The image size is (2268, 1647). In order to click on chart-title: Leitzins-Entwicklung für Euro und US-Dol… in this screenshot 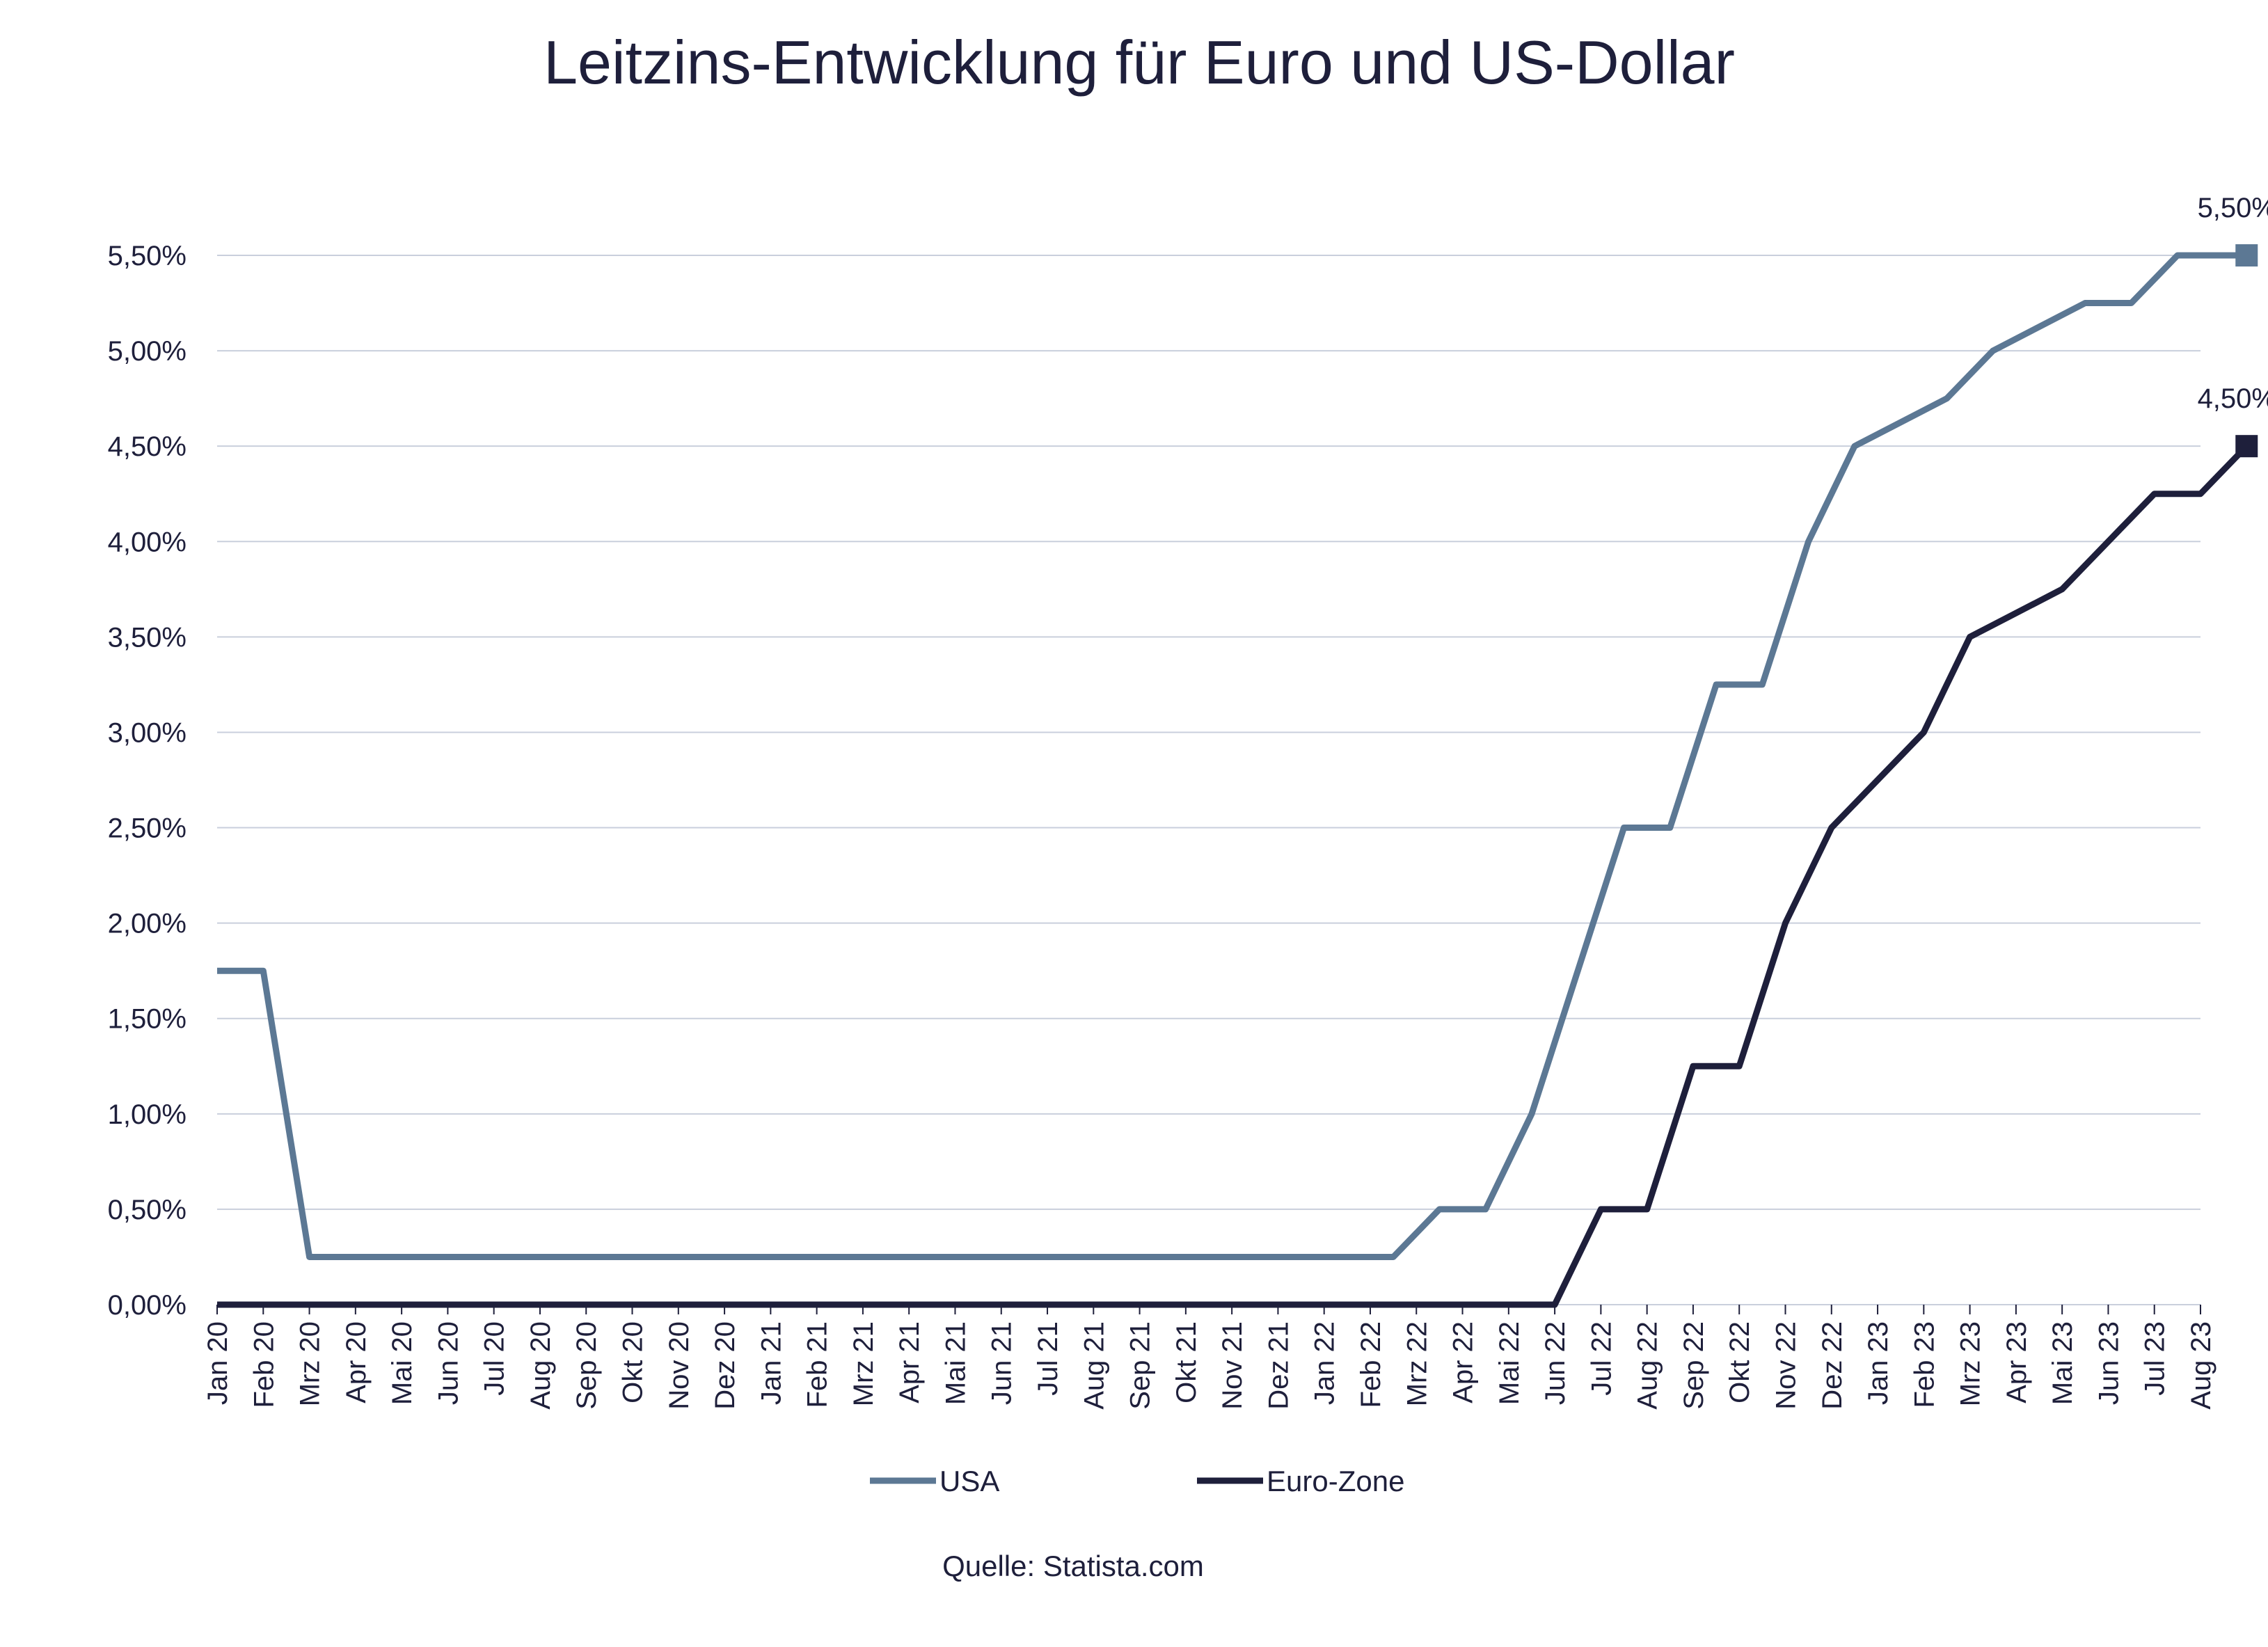, I will do `click(1139, 62)`.